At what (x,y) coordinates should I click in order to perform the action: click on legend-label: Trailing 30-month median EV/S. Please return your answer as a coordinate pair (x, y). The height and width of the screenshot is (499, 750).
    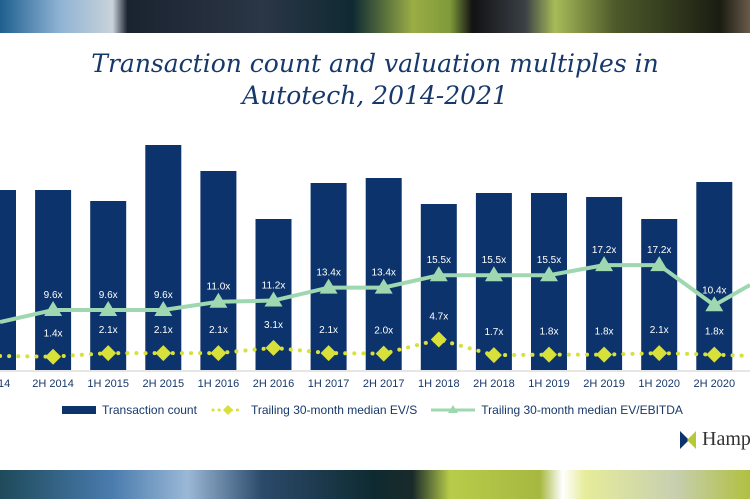
    Looking at the image, I should click on (334, 410).